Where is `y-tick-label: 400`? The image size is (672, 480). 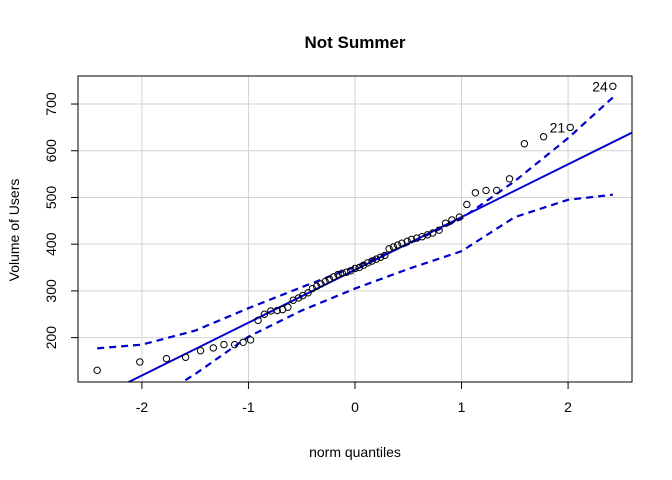
y-tick-label: 400 is located at coordinates (51, 244).